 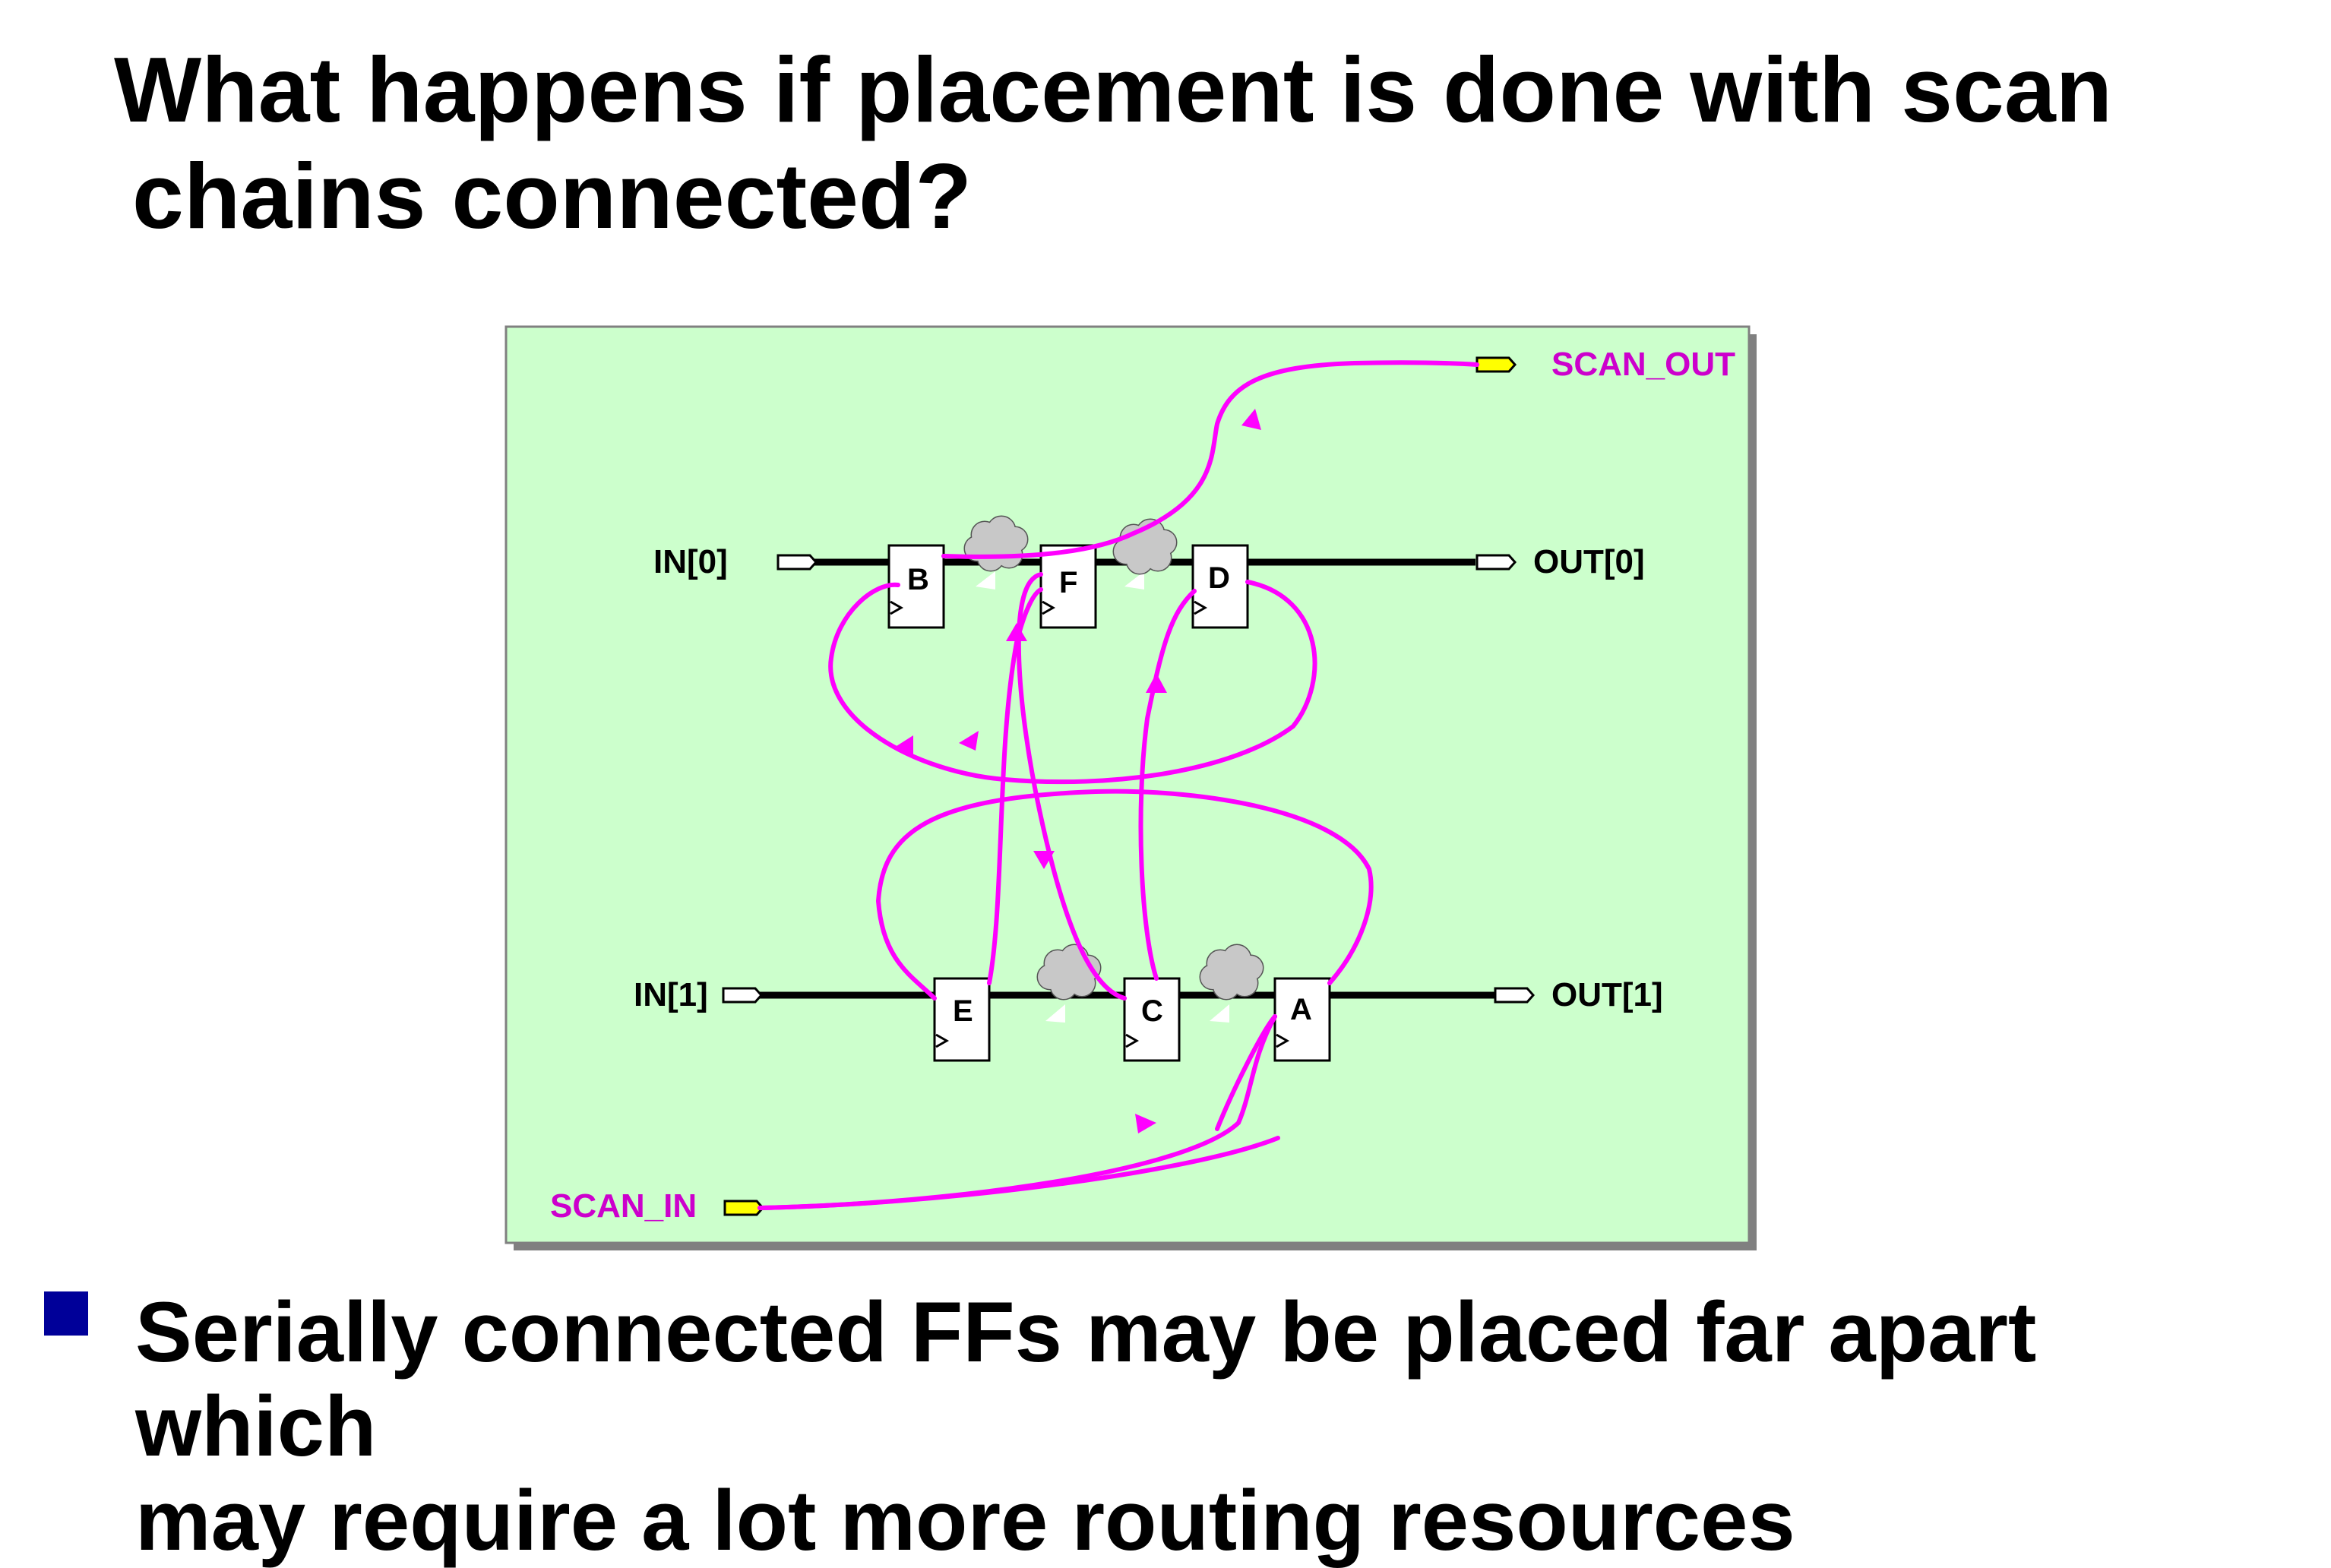 What do you see at coordinates (744, 1208) in the screenshot?
I see `scan-in-port` at bounding box center [744, 1208].